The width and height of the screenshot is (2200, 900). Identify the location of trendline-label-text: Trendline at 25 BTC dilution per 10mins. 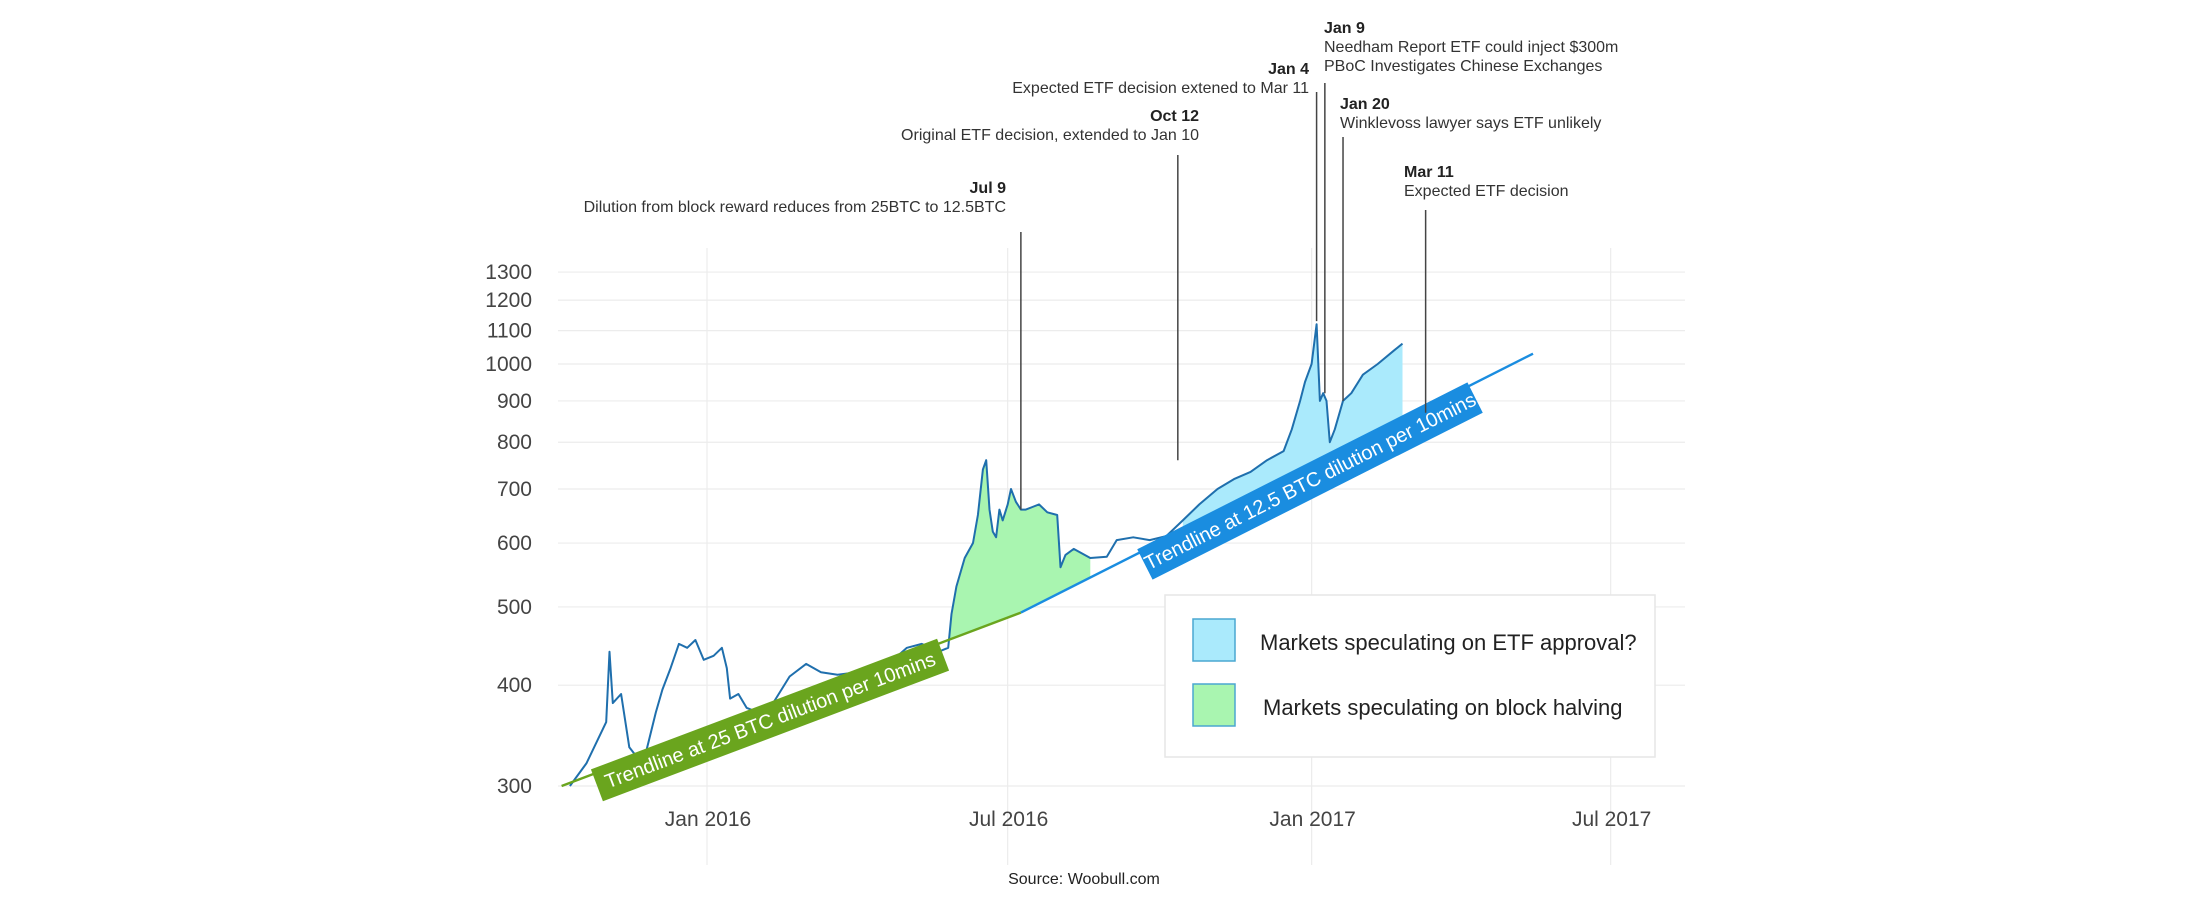
(770, 721).